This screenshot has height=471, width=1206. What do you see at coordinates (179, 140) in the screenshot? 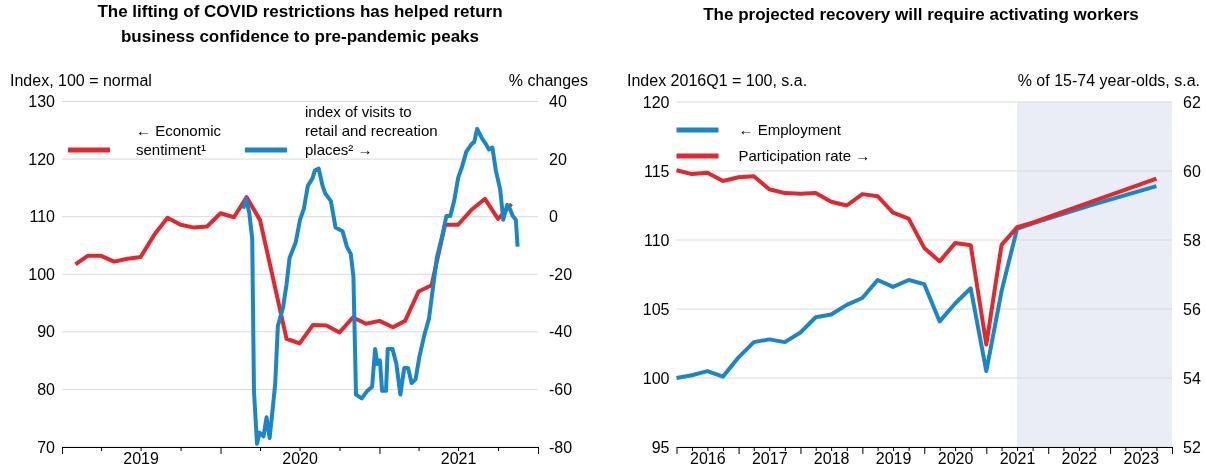
I see `legend-label: ← Economic sentiment¹` at bounding box center [179, 140].